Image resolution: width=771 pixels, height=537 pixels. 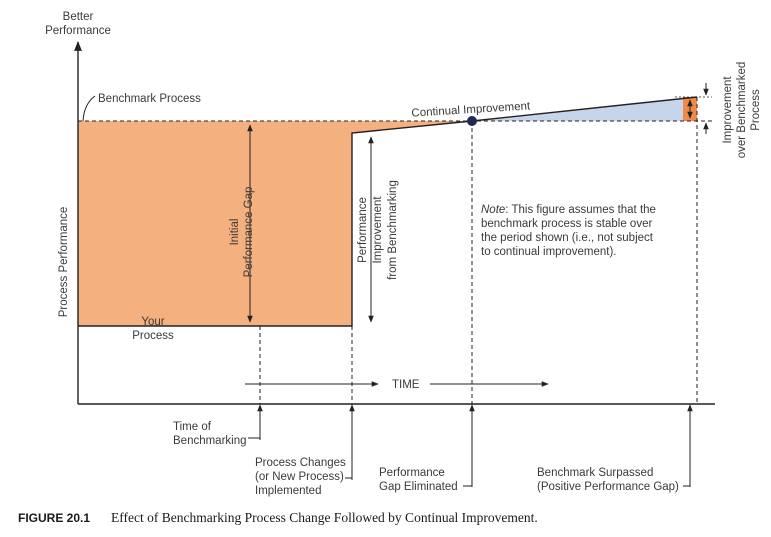 What do you see at coordinates (89, 108) in the screenshot?
I see `benchmark-leader` at bounding box center [89, 108].